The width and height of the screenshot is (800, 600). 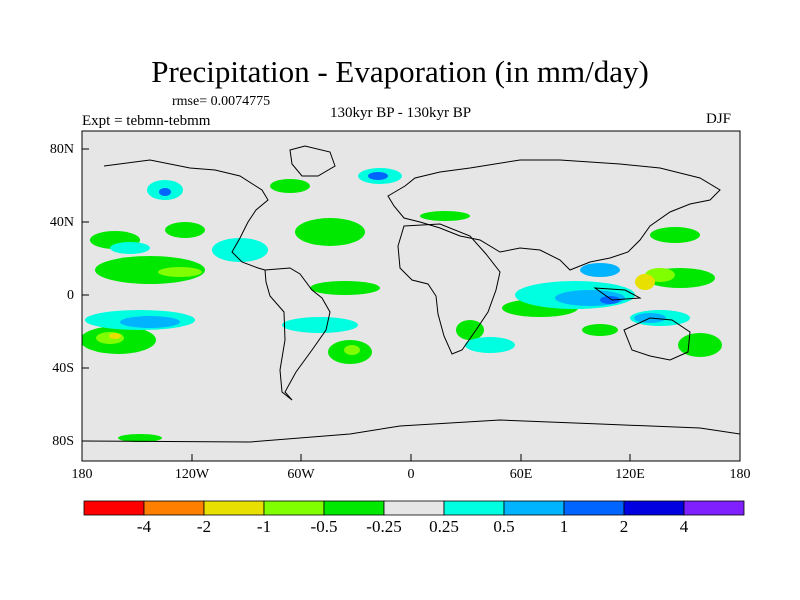 What do you see at coordinates (401, 113) in the screenshot?
I see `period-label: 130kyr BP - 130kyr BP` at bounding box center [401, 113].